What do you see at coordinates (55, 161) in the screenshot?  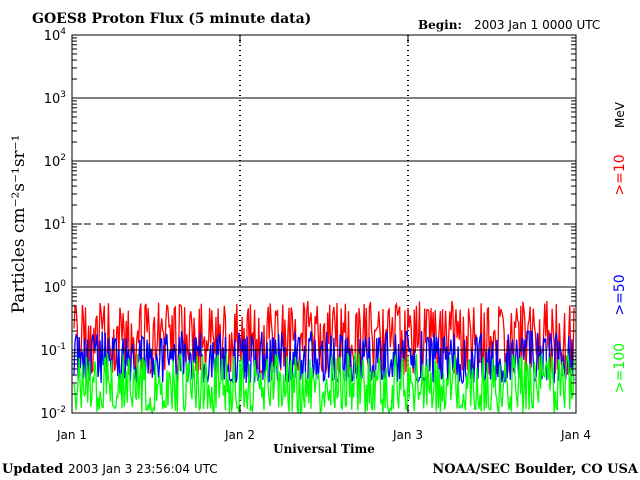 I see `y-tick-label: 10²` at bounding box center [55, 161].